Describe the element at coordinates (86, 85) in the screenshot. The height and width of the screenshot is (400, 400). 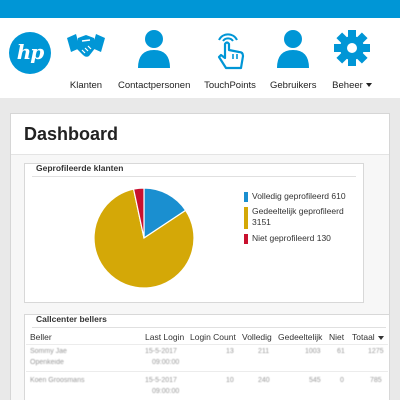
I see `nav-label-klanten: Klanten` at that location.